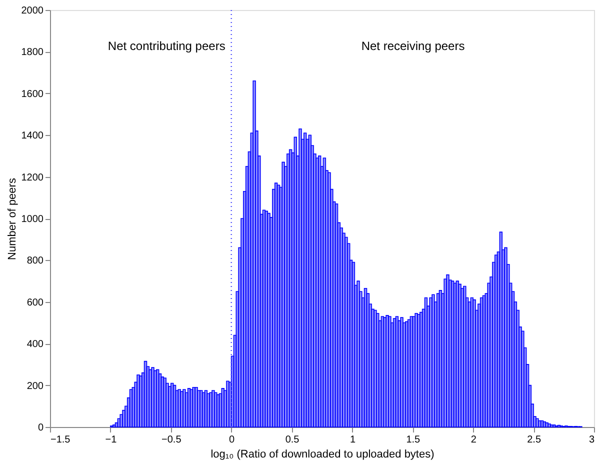  What do you see at coordinates (35, 386) in the screenshot?
I see `y-tick-label: 200` at bounding box center [35, 386].